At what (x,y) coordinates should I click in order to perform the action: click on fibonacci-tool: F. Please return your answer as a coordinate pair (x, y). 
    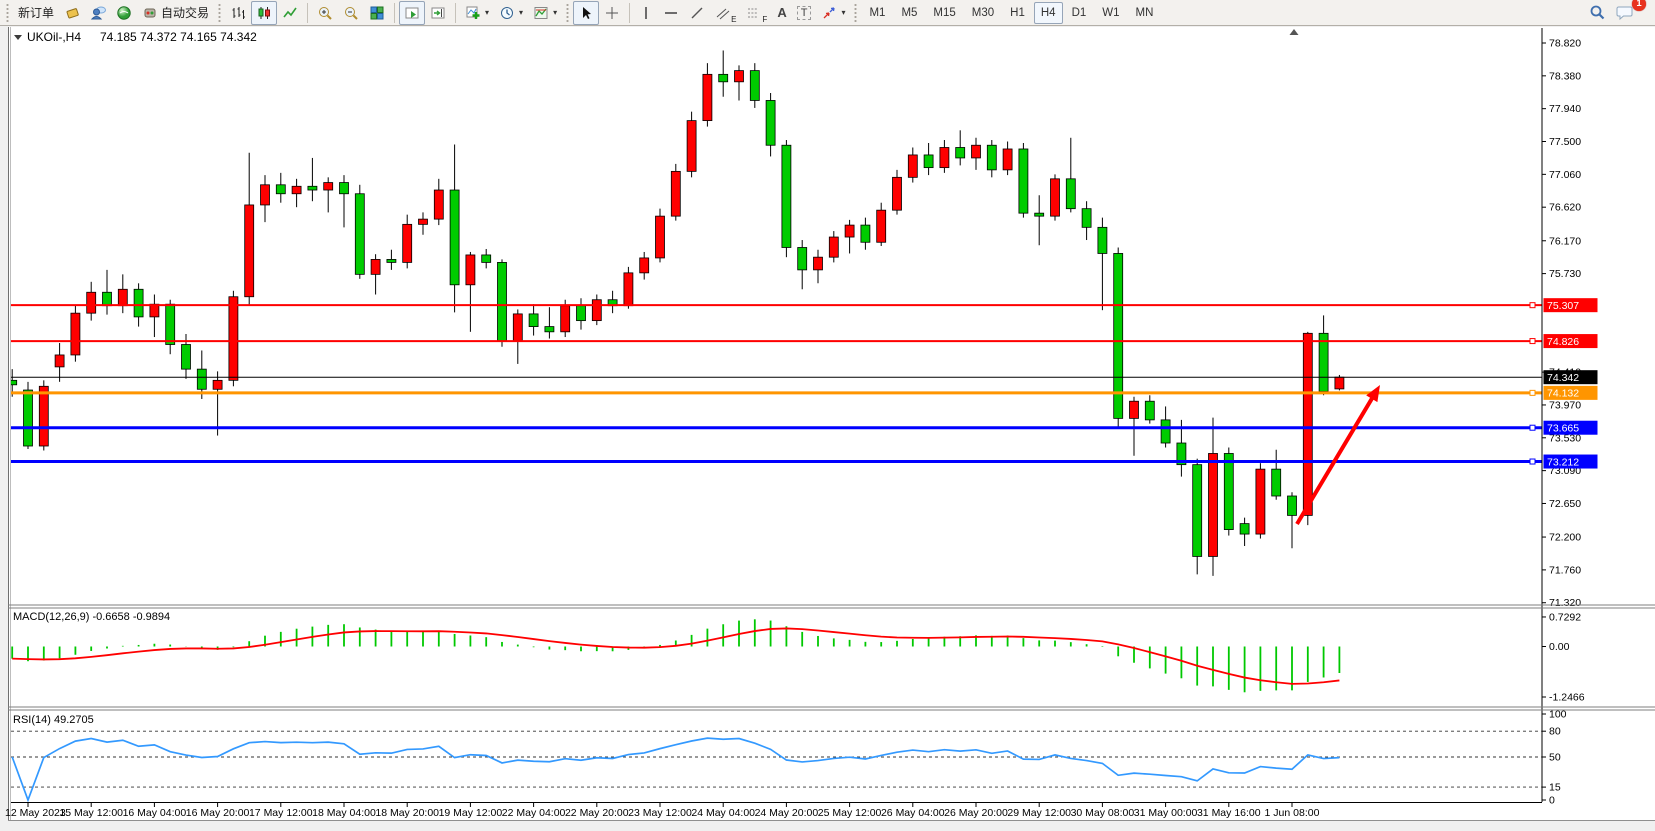
    Looking at the image, I should click on (756, 13).